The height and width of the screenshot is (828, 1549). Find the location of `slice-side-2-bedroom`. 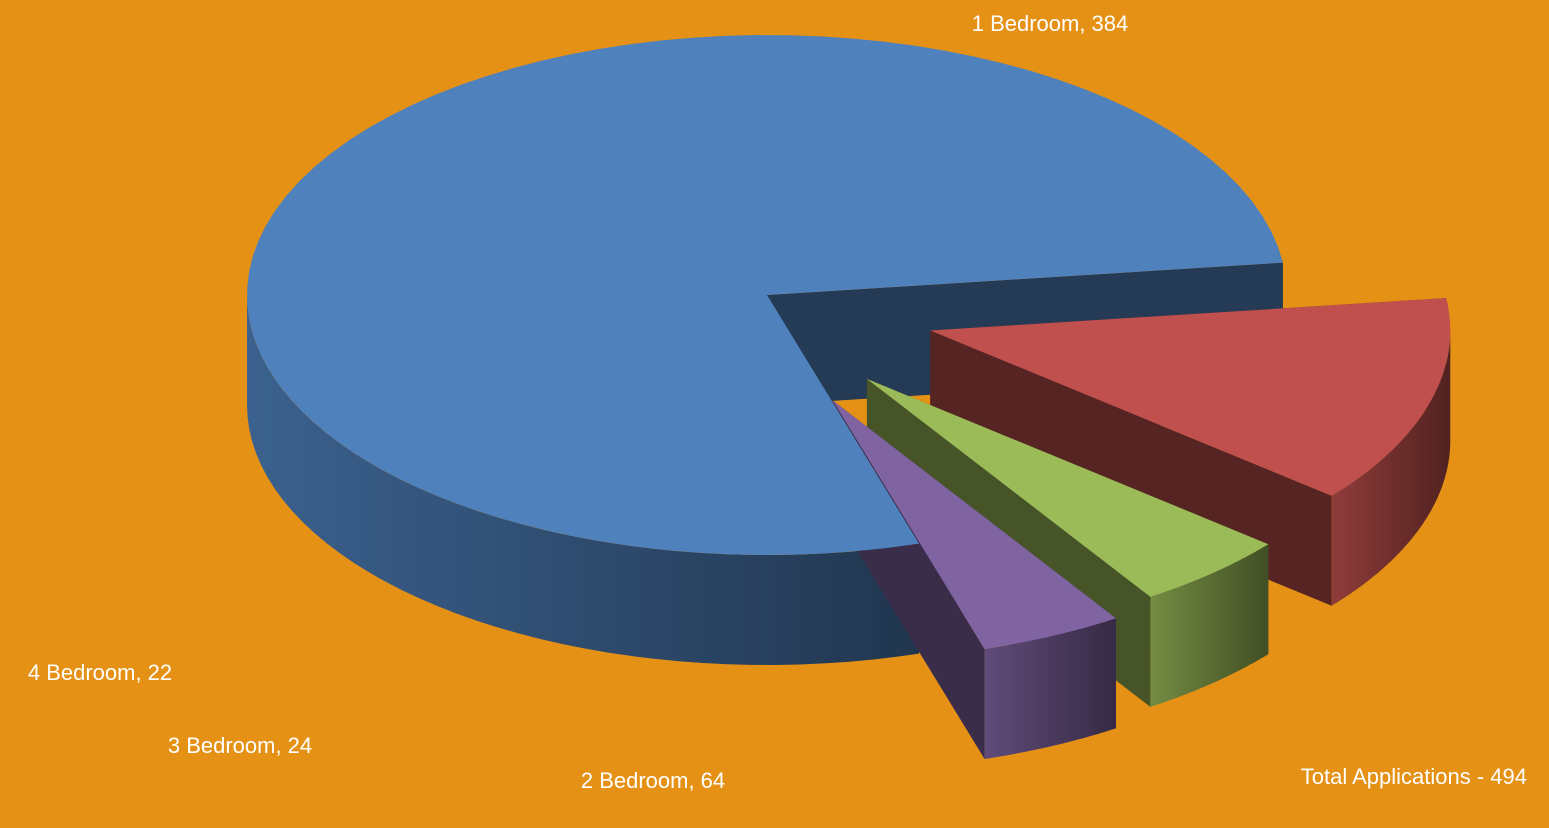

slice-side-2-bedroom is located at coordinates (1391, 468).